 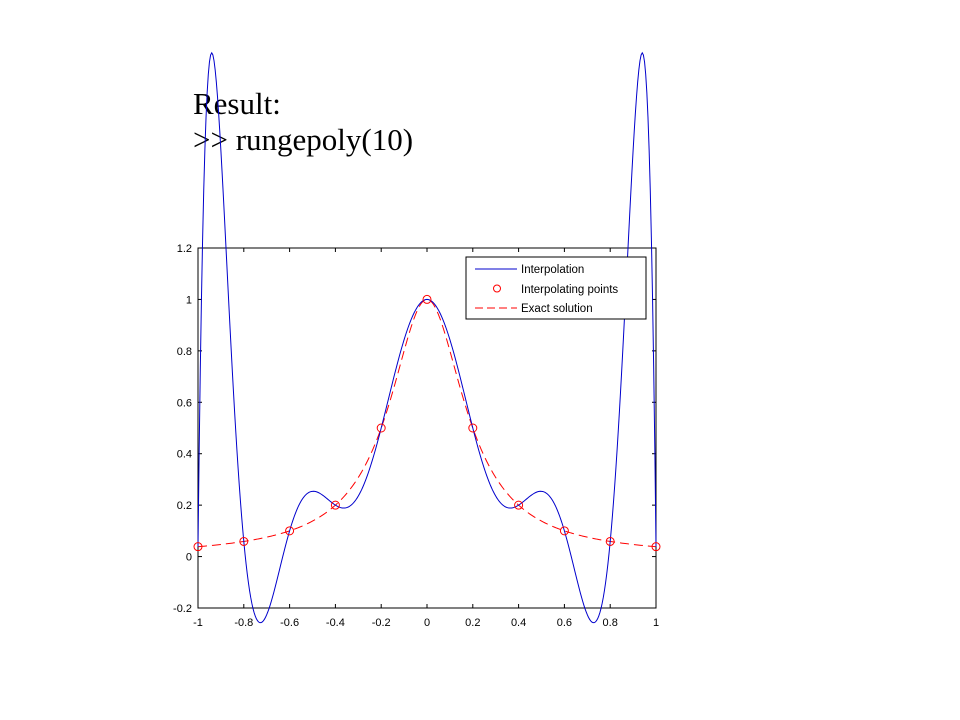 I want to click on legend-label-interpolating-points: Interpolating points, so click(x=569, y=290).